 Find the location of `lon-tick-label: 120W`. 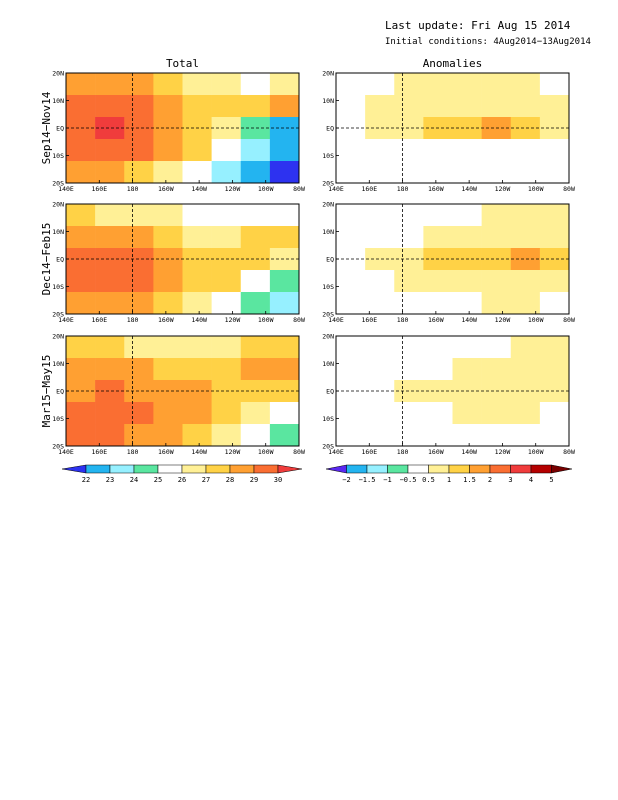

lon-tick-label: 120W is located at coordinates (233, 452).